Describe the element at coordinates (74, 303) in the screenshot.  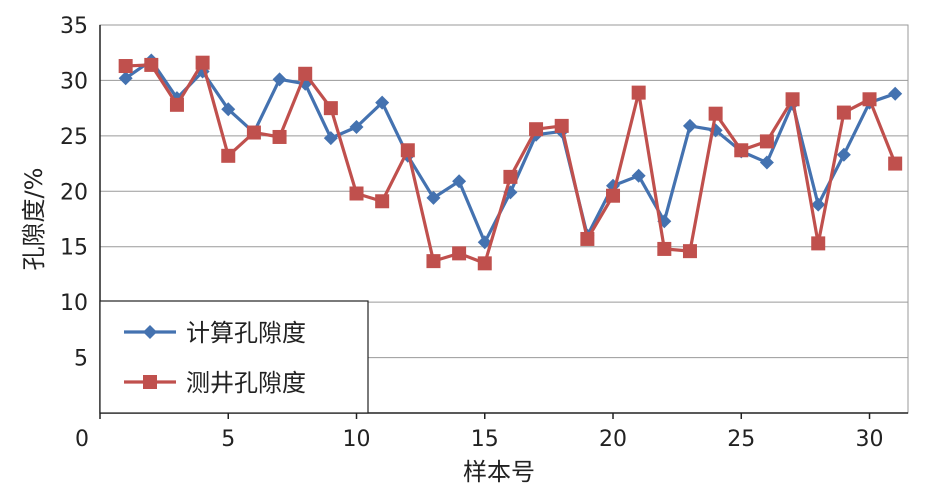
I see `y-tick-label: 10` at that location.